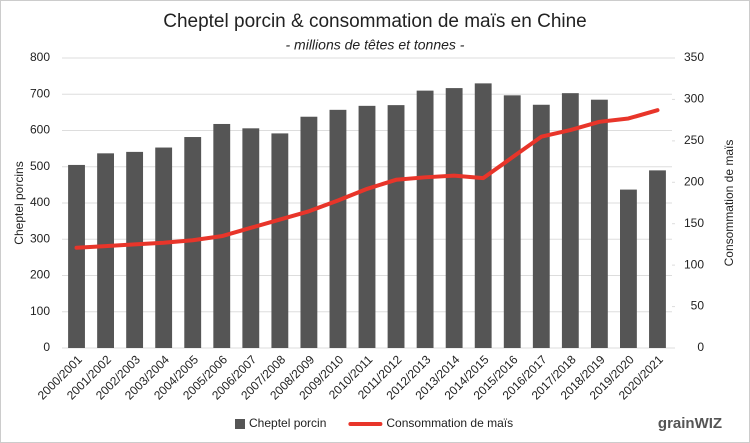  I want to click on y2-tick-label: 100, so click(694, 264).